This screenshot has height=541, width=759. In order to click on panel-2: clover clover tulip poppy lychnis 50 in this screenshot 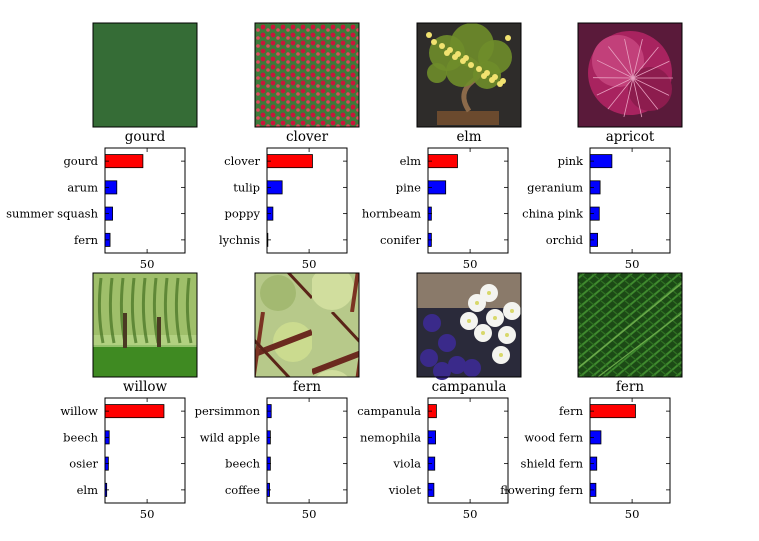, I will do `click(289, 146)`.